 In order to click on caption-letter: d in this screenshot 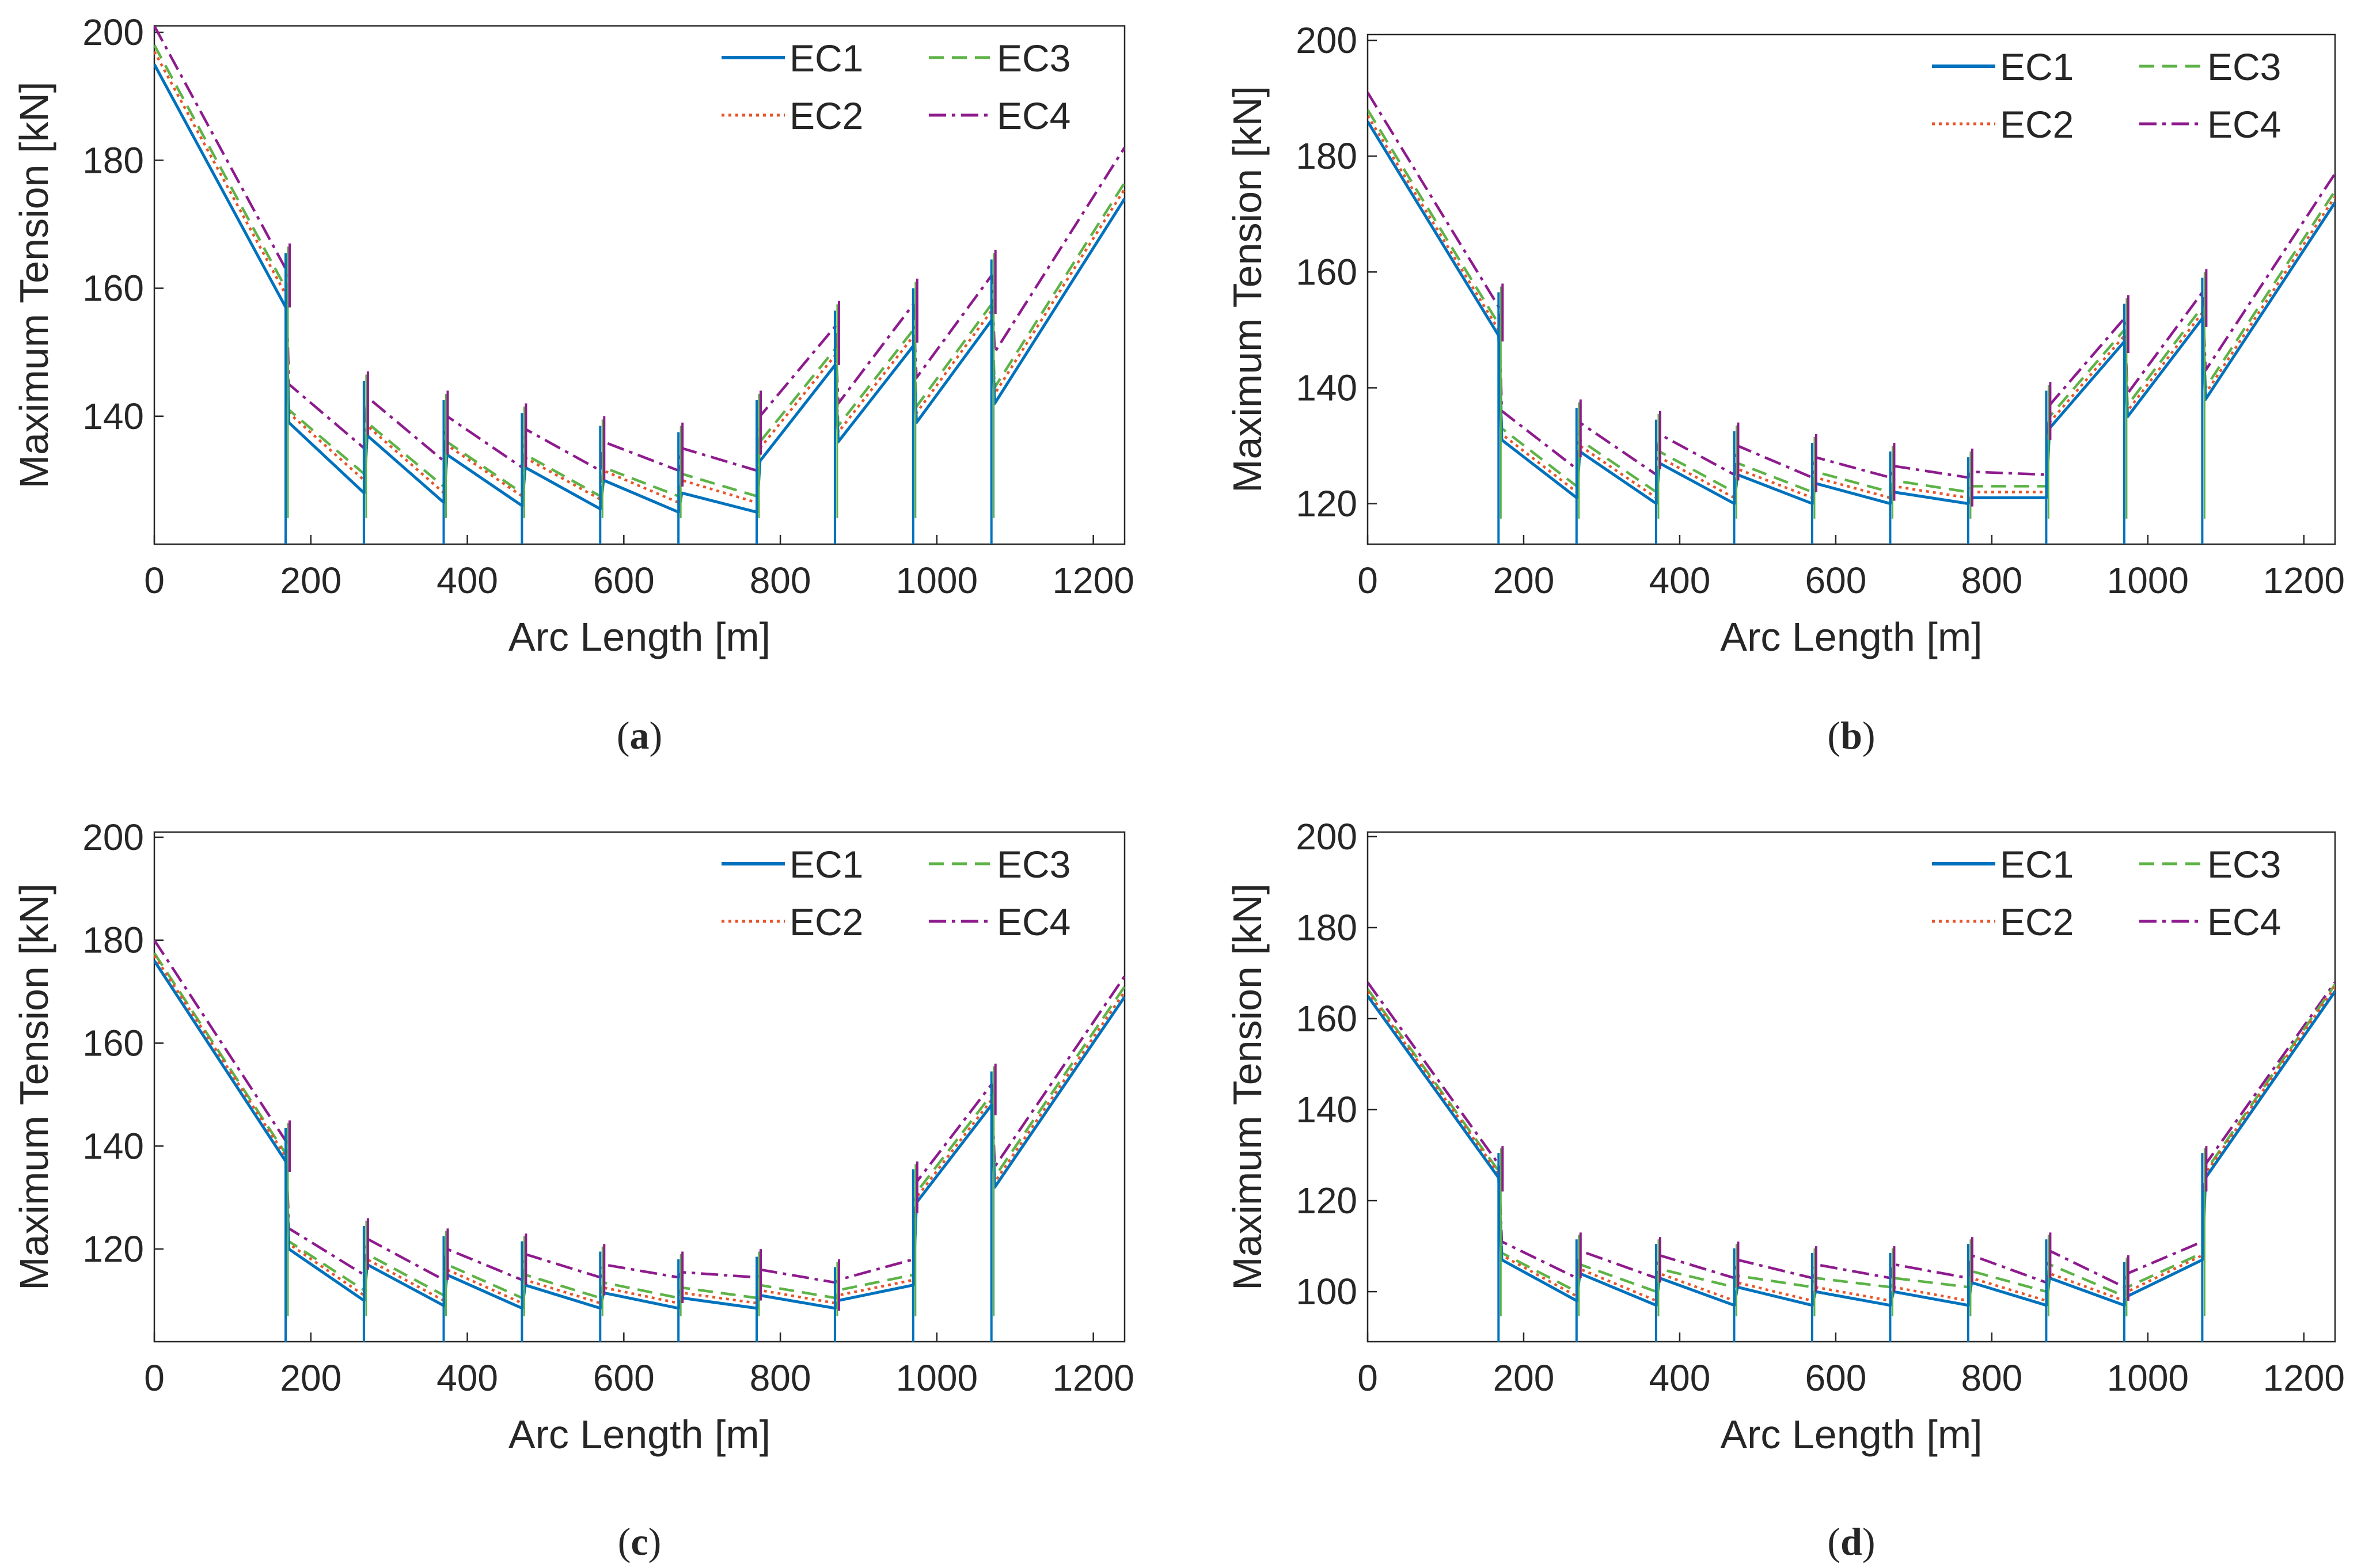, I will do `click(1851, 1541)`.